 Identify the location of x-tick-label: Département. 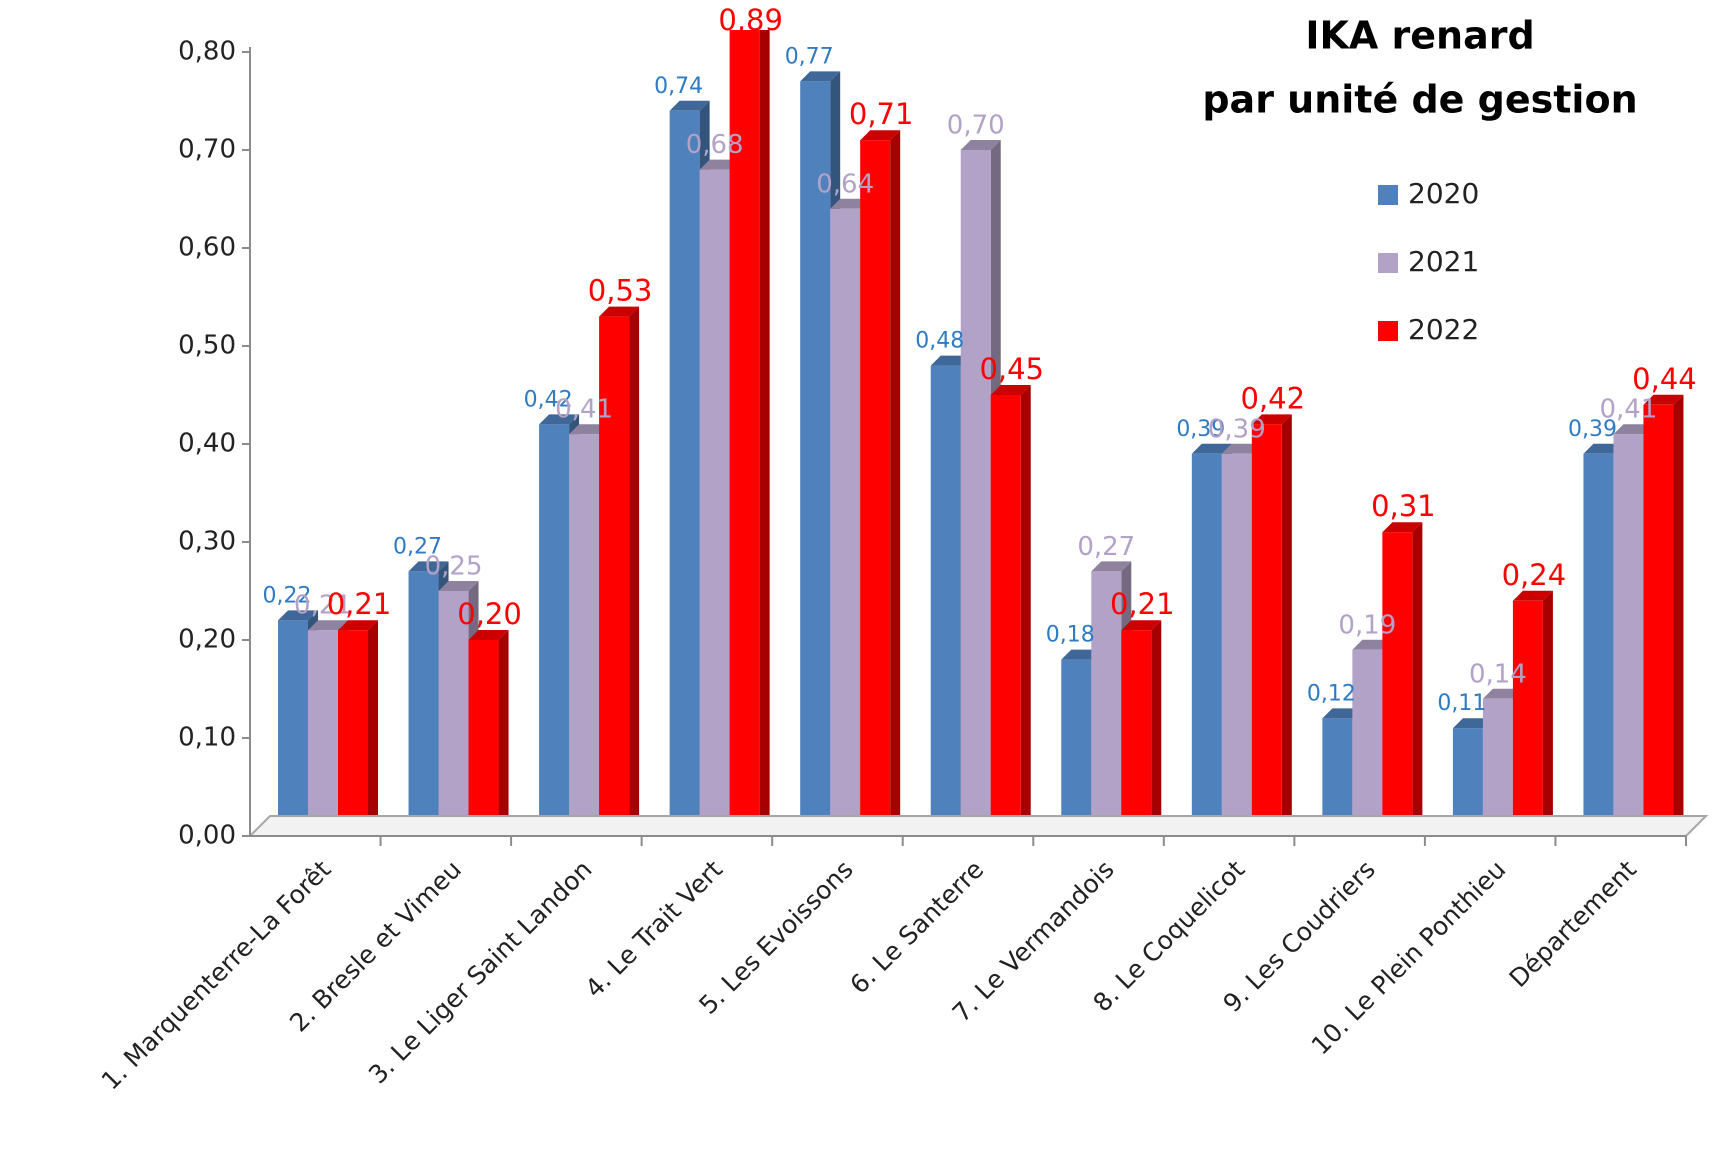
(1573, 924).